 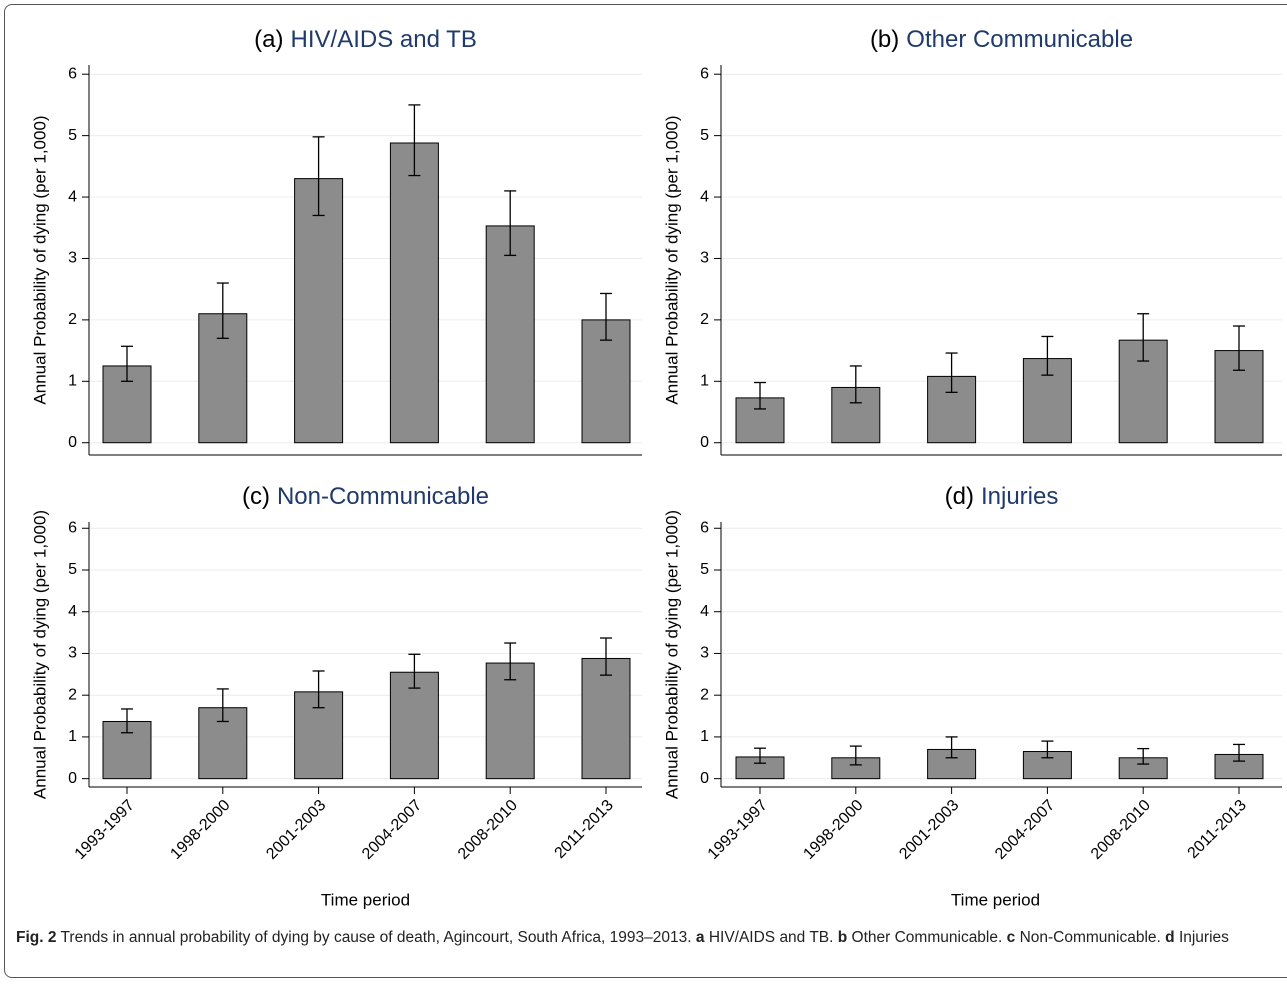 What do you see at coordinates (884, 39) in the screenshot?
I see `panel-label: (b)` at bounding box center [884, 39].